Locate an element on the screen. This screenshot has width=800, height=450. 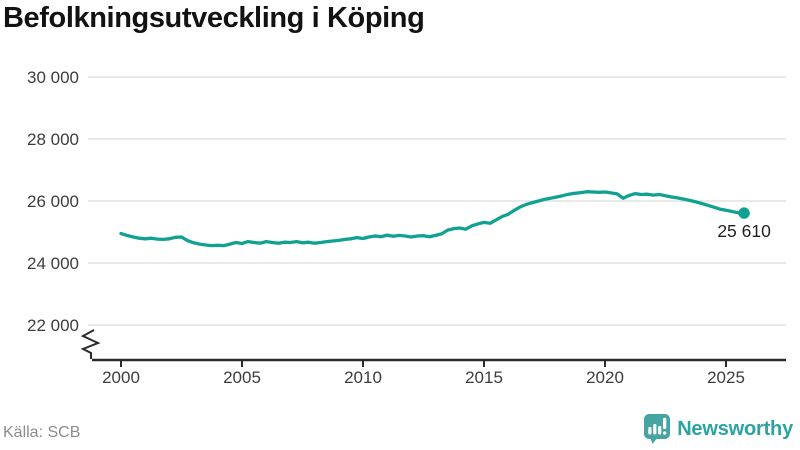
newsworthy-wordmark: Newsworthy is located at coordinates (735, 428).